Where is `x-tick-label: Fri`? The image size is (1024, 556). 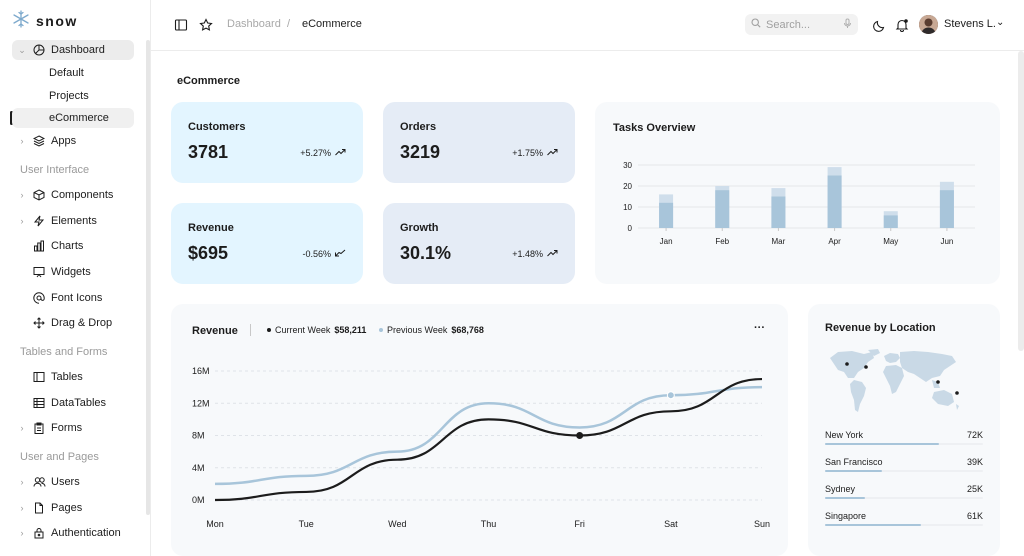 x-tick-label: Fri is located at coordinates (579, 524).